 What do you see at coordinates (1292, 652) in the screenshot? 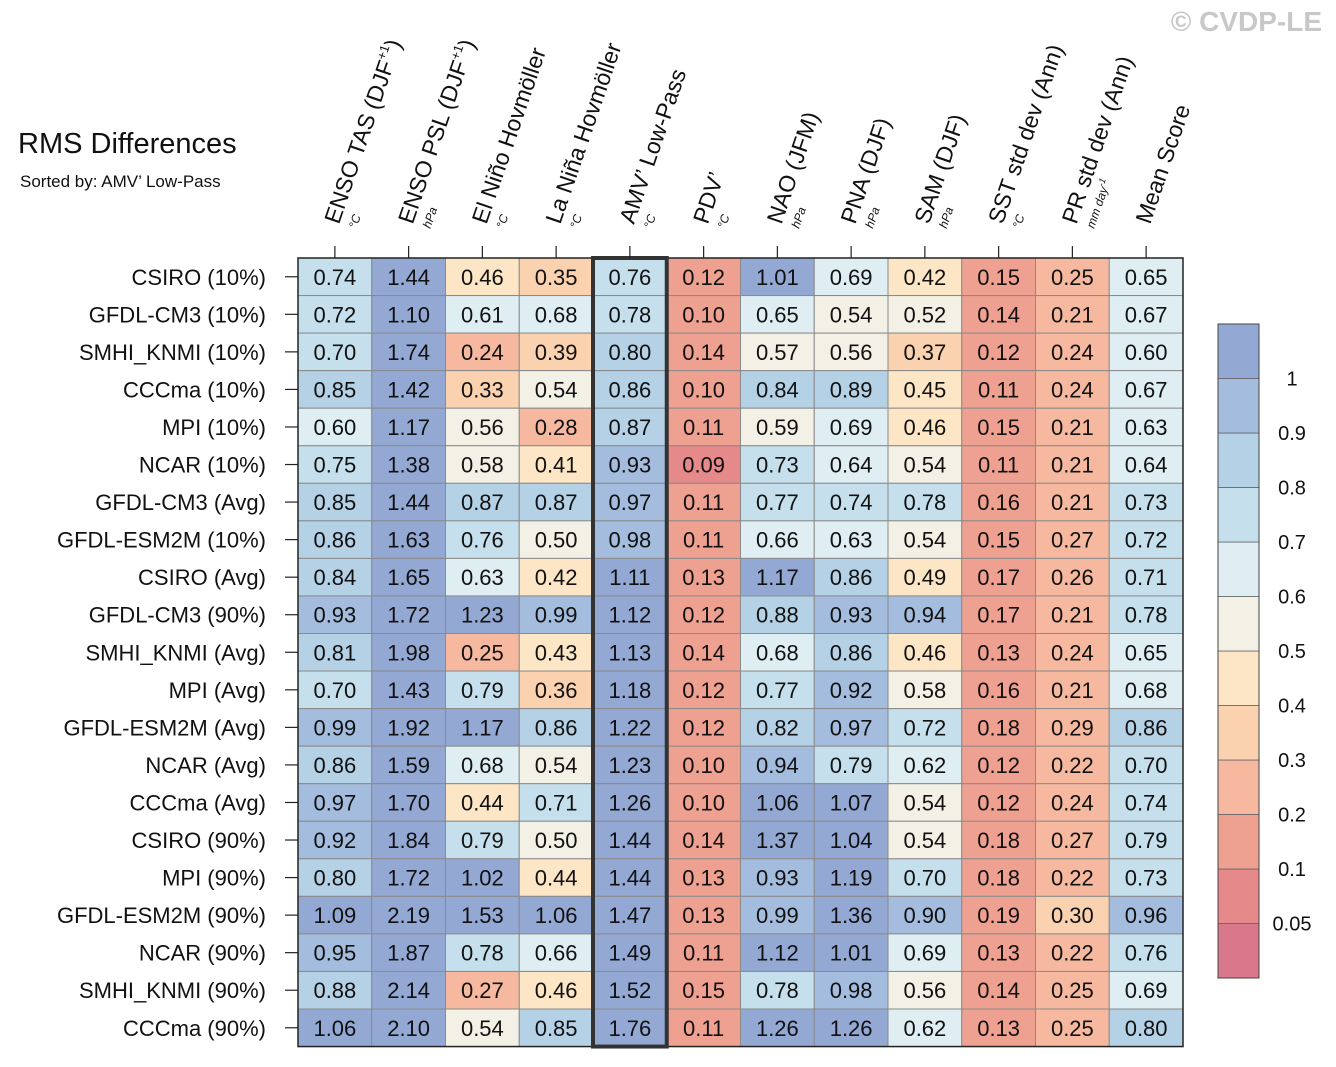
I see `colorbar-tick-label: 0.5` at bounding box center [1292, 652].